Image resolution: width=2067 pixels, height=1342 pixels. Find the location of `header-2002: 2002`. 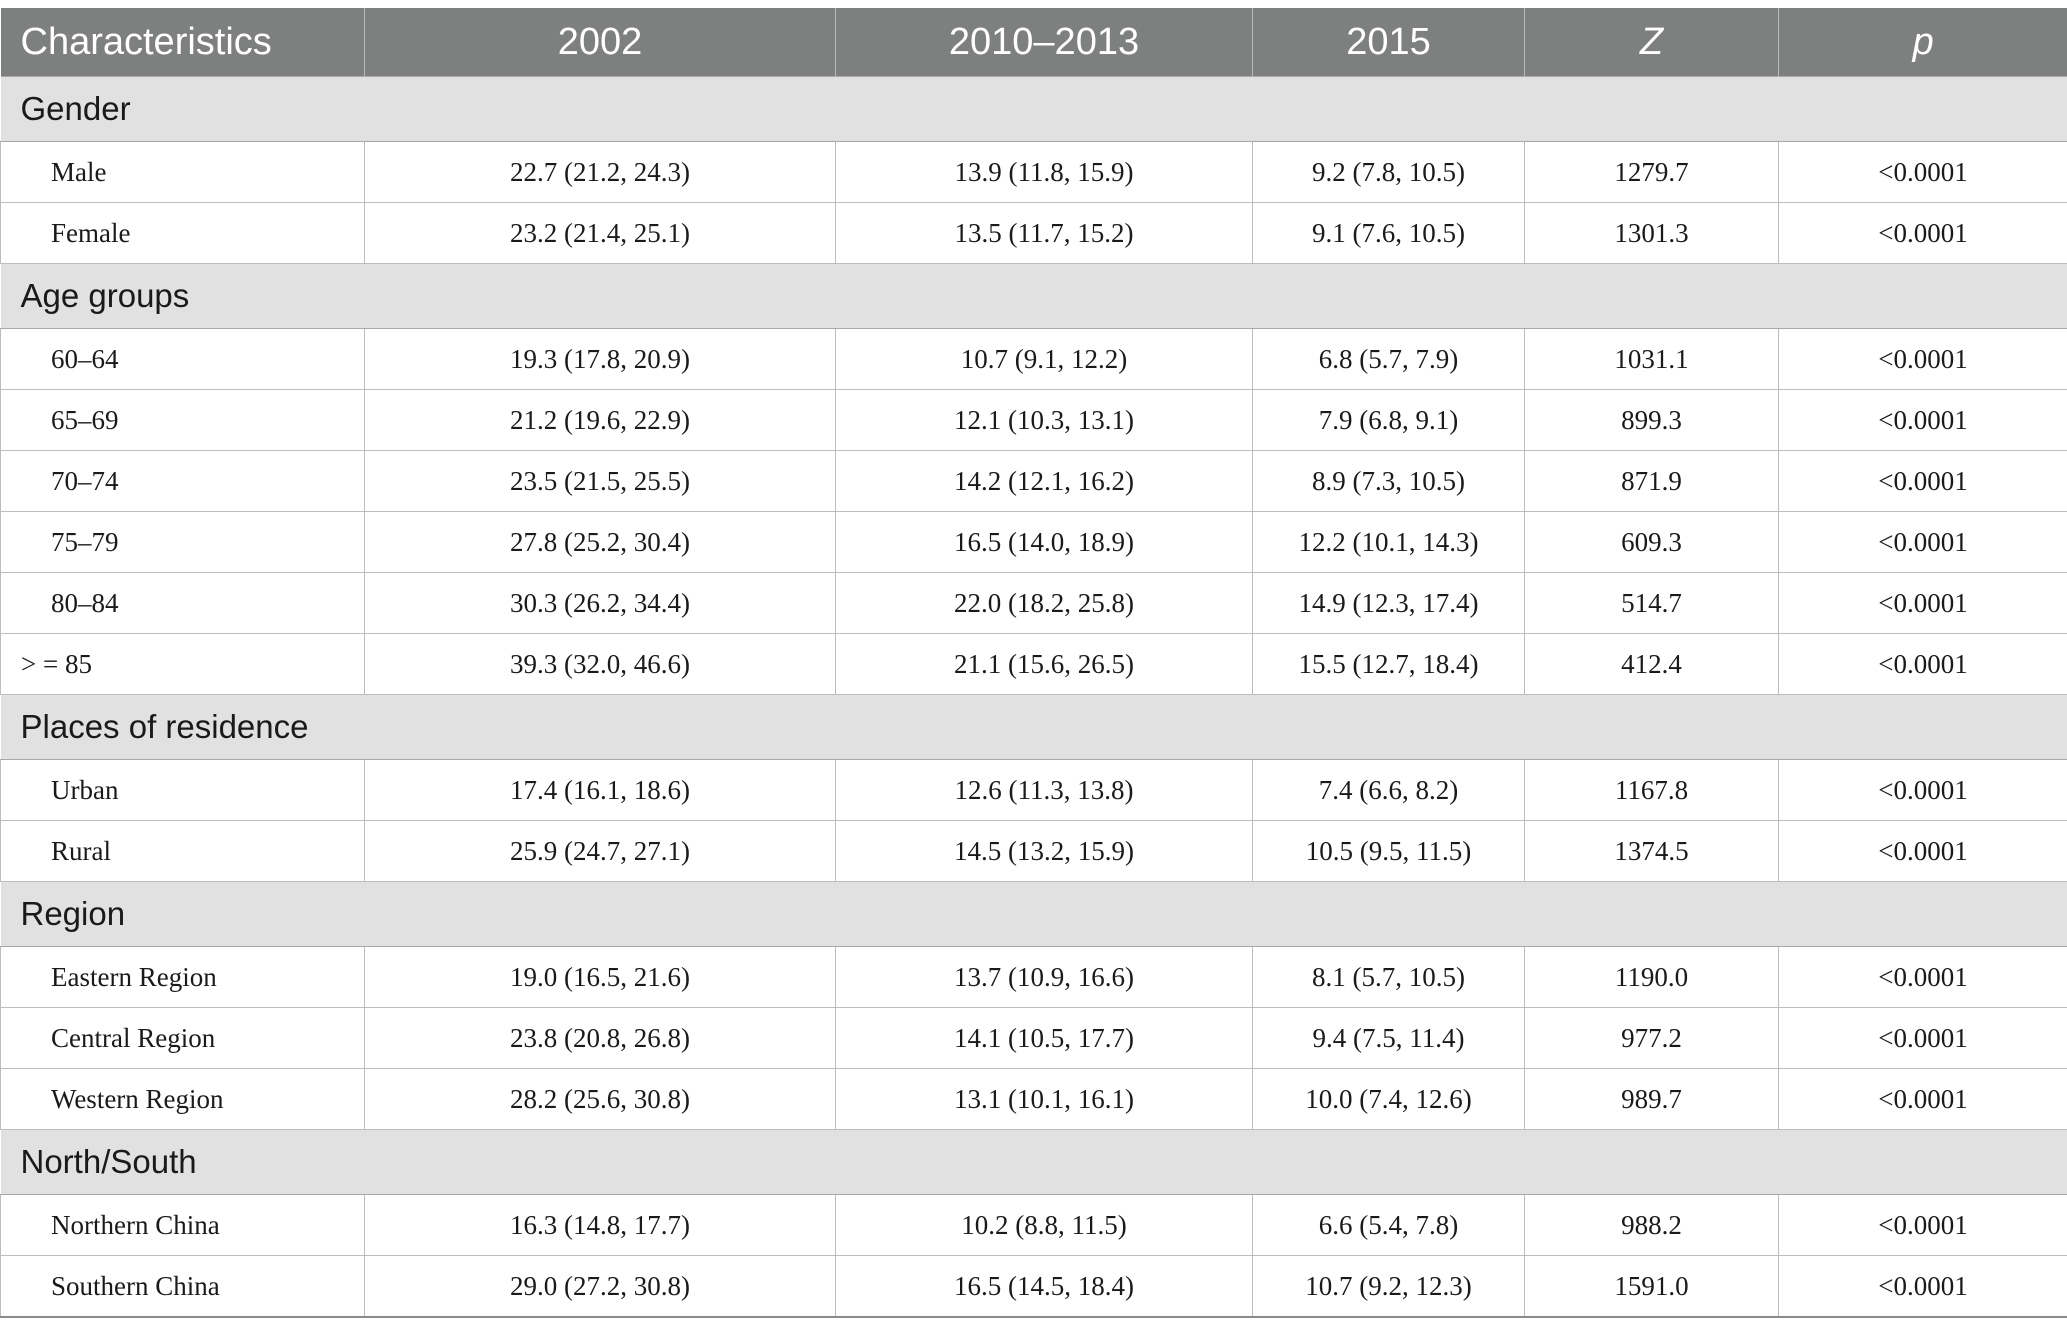

header-2002: 2002 is located at coordinates (600, 42).